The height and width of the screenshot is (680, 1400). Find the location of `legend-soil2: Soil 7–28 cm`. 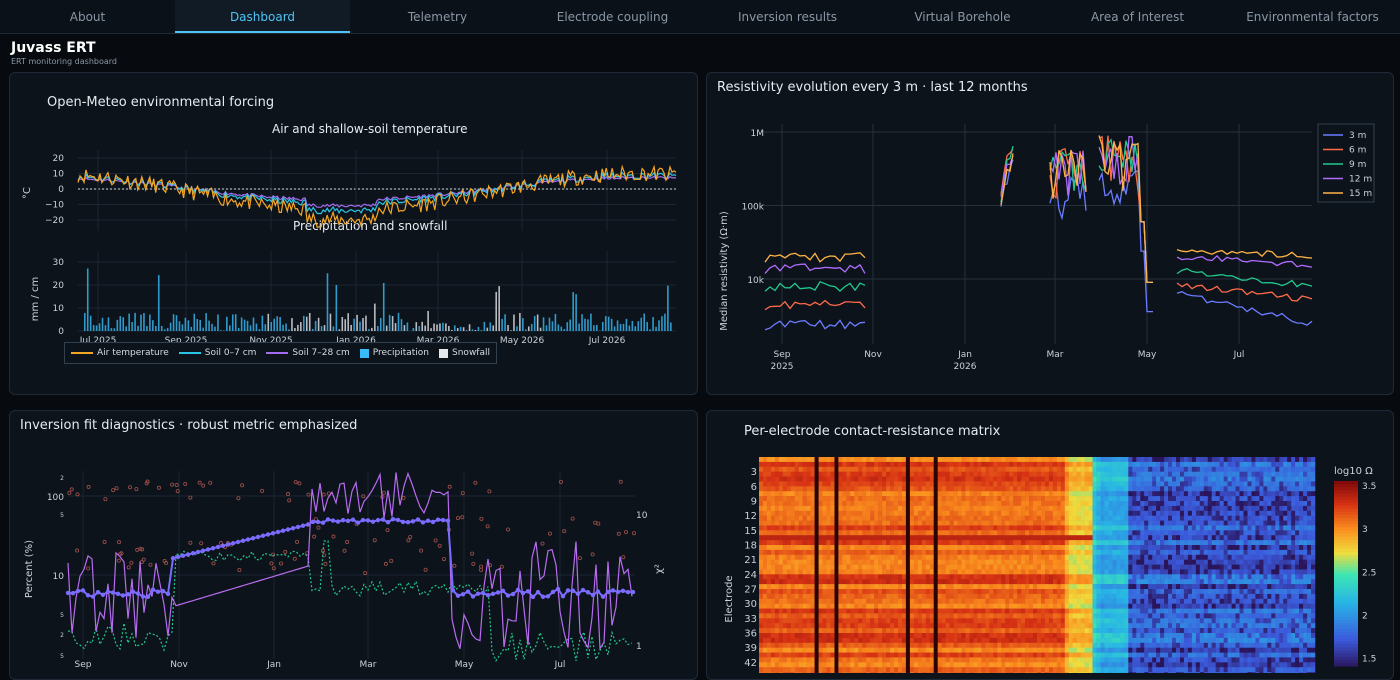

legend-soil2: Soil 7–28 cm is located at coordinates (307, 353).